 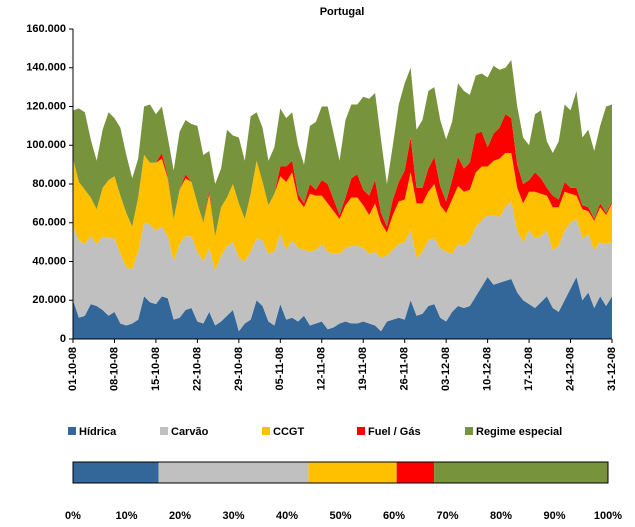 I want to click on x-tick-label: 08-10-08, so click(x=114, y=369).